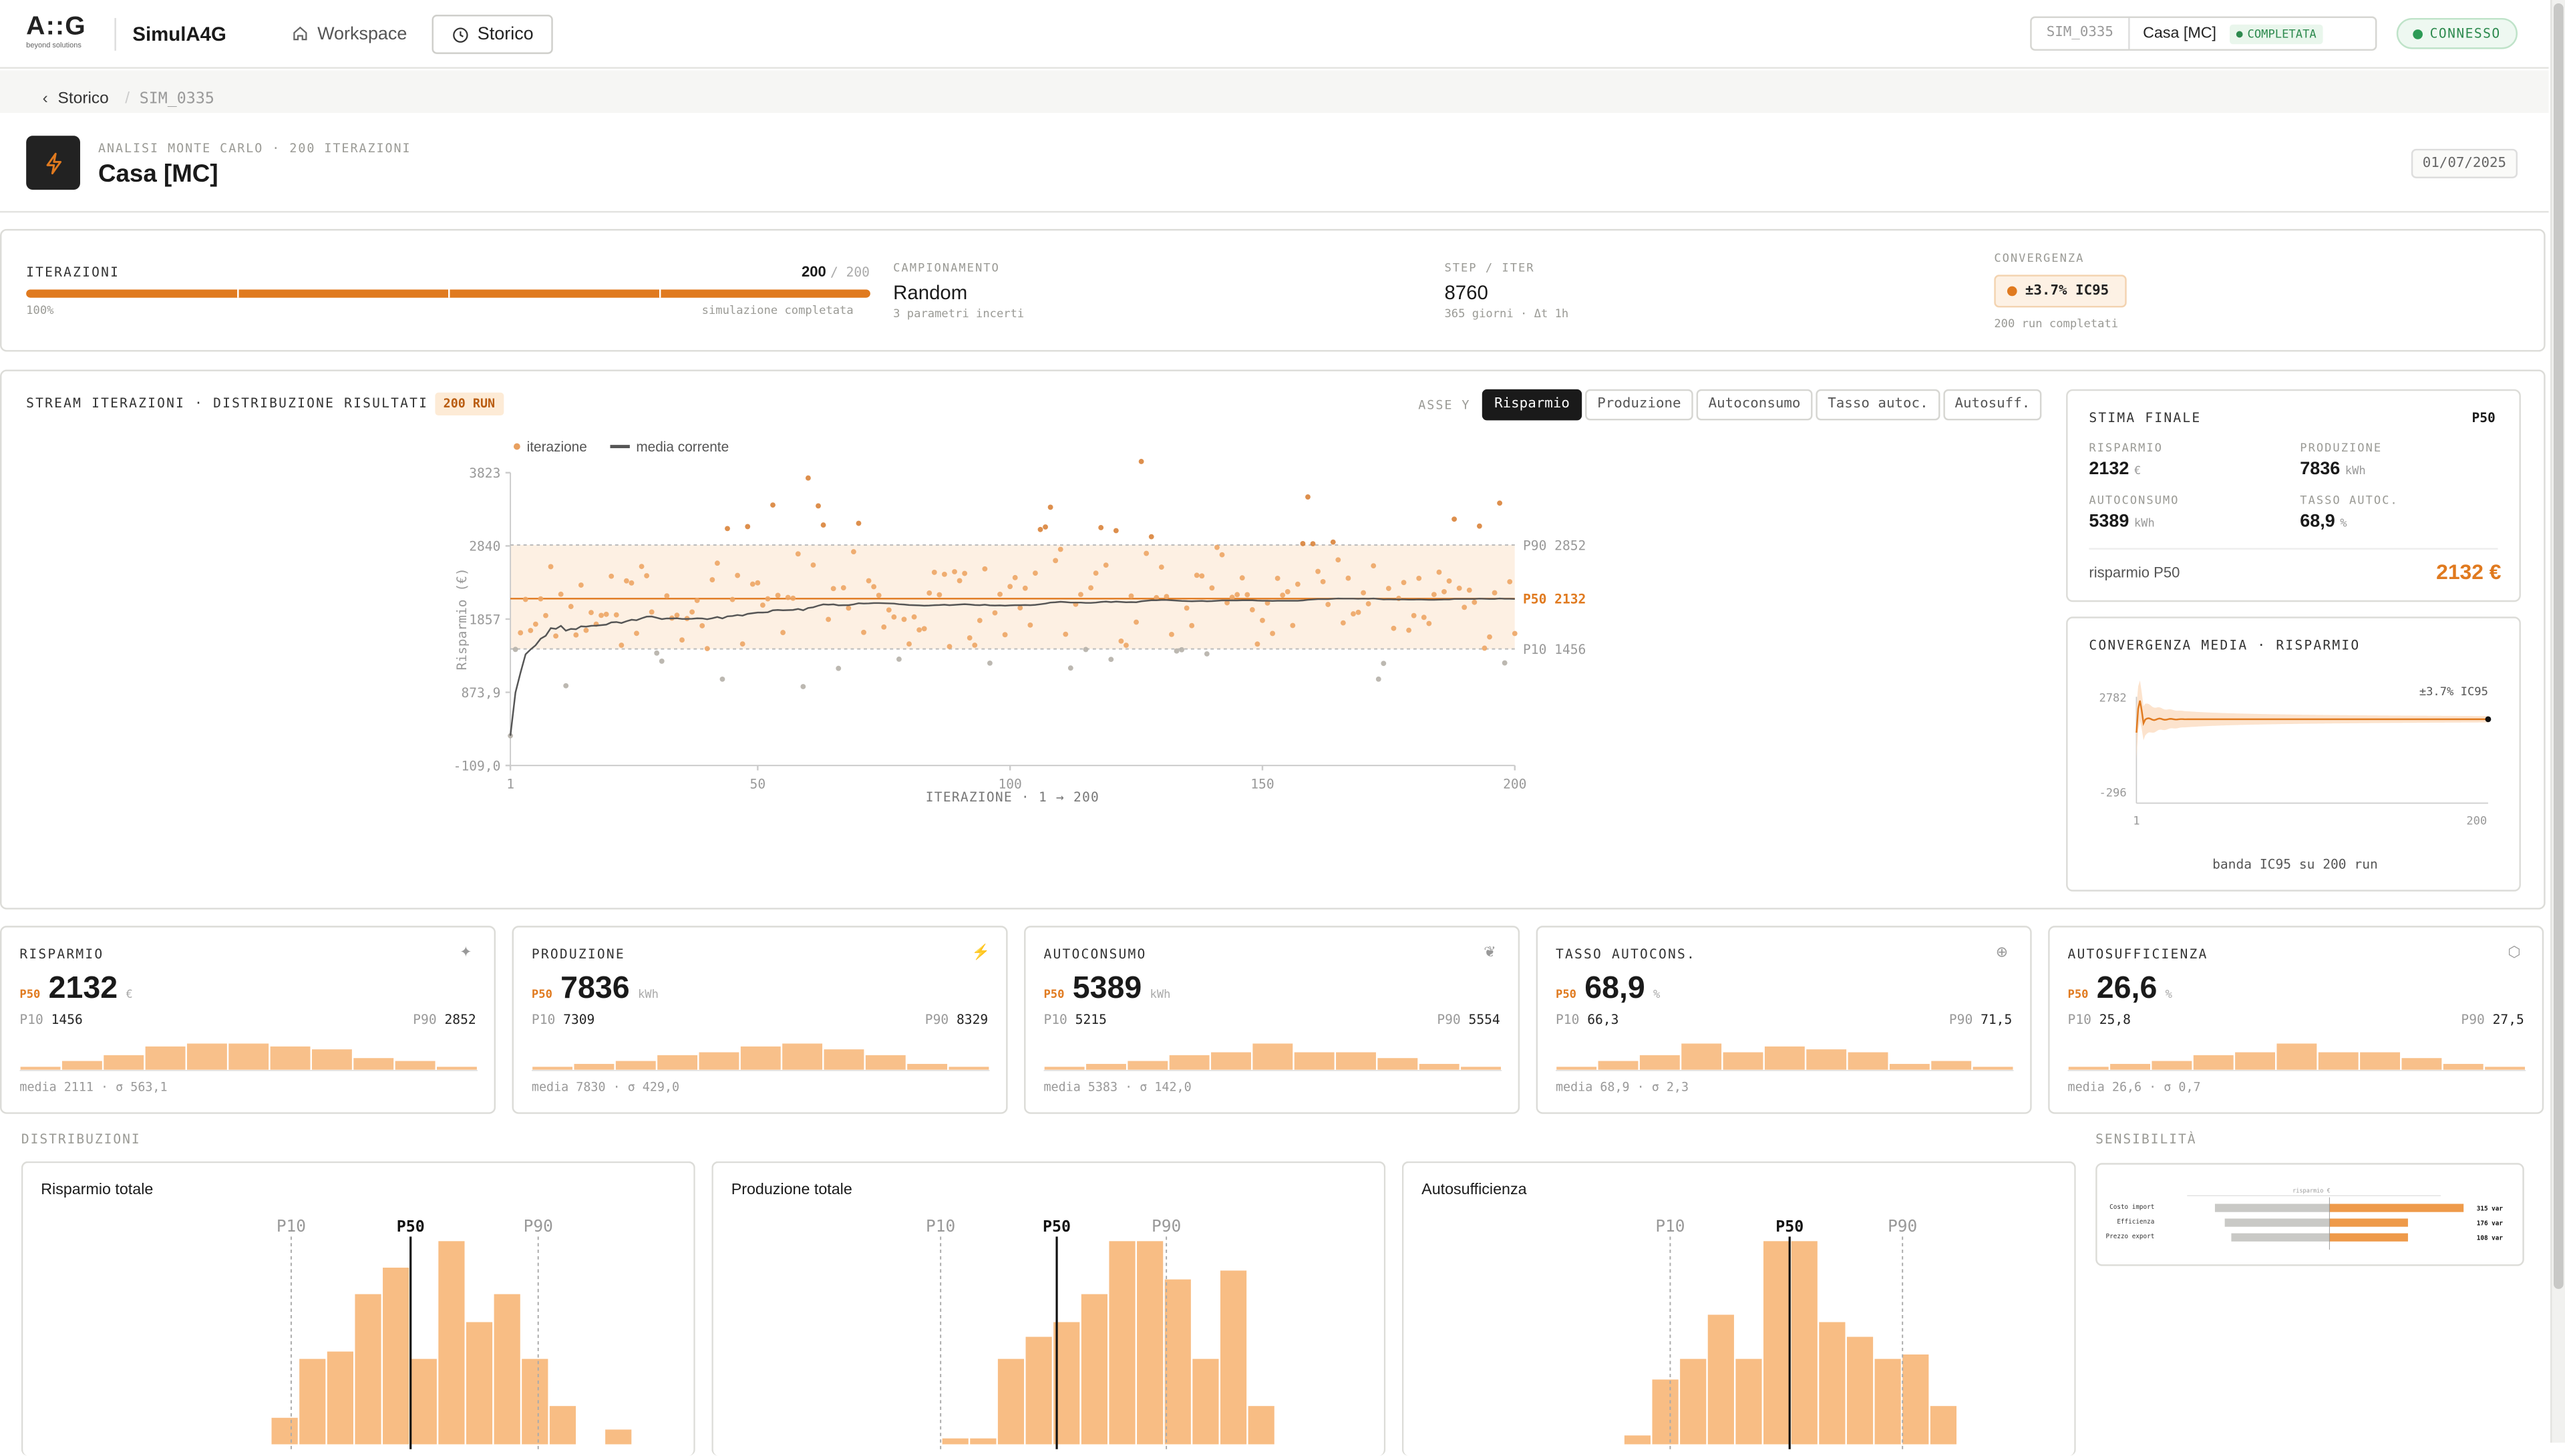  I want to click on kpi-p10-value: 1456, so click(67, 1020).